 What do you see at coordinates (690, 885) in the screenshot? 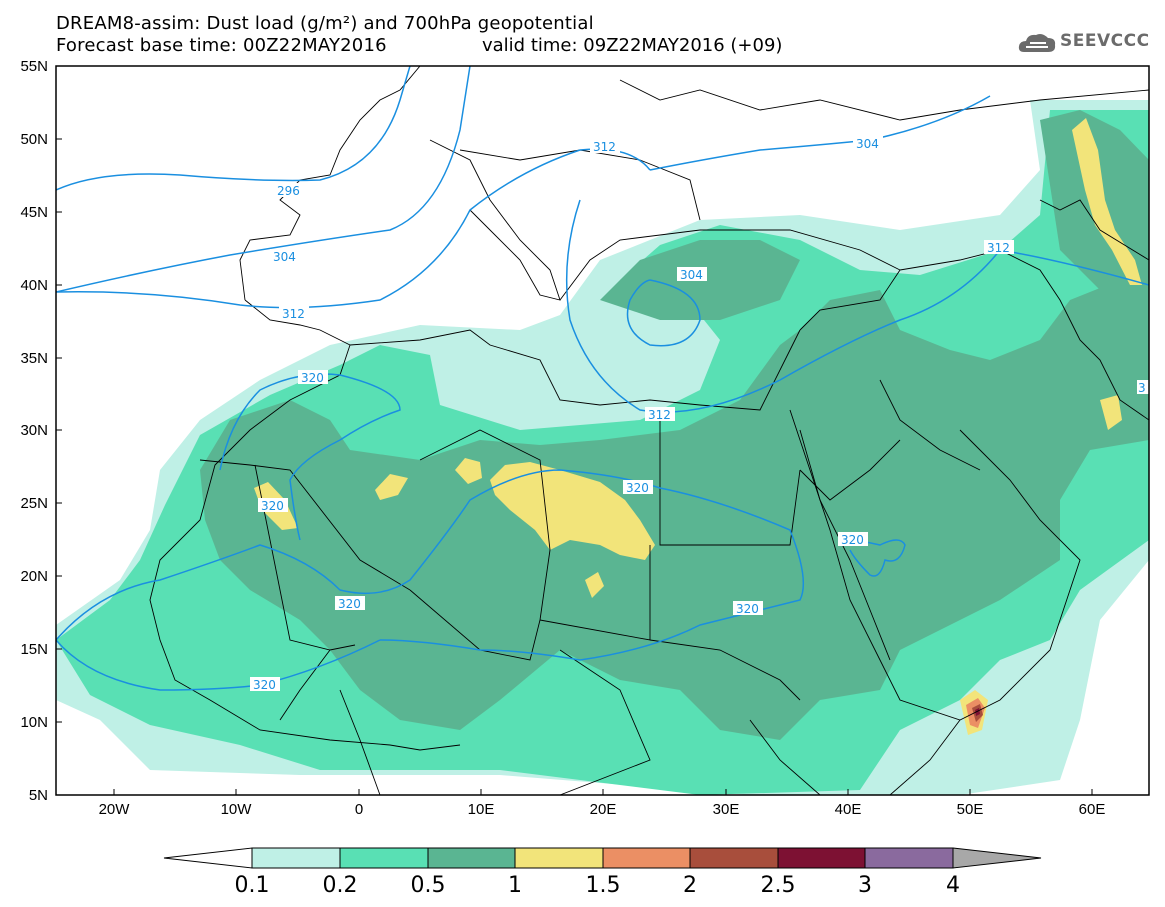
I see `colorbar-label: 2` at bounding box center [690, 885].